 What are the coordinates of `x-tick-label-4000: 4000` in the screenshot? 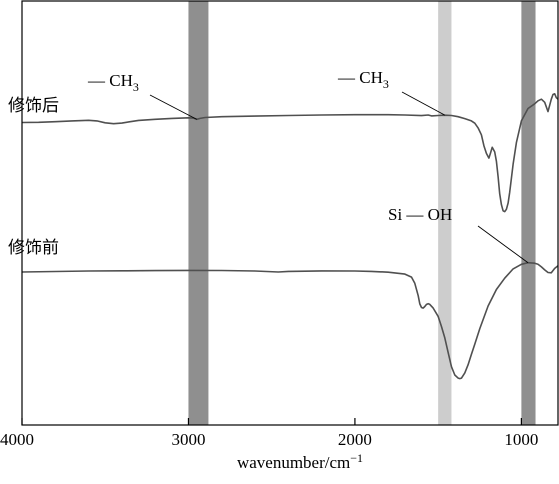 It's located at (17, 439).